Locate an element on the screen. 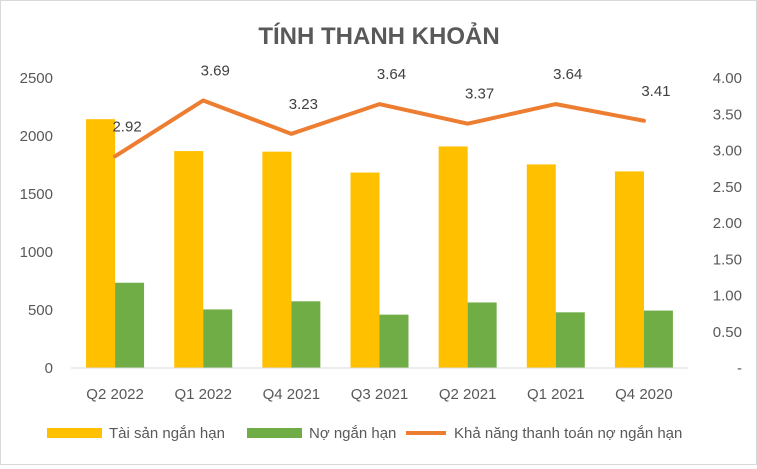 Image resolution: width=757 pixels, height=469 pixels. right-axis-tick-label: 0.50 is located at coordinates (727, 332).